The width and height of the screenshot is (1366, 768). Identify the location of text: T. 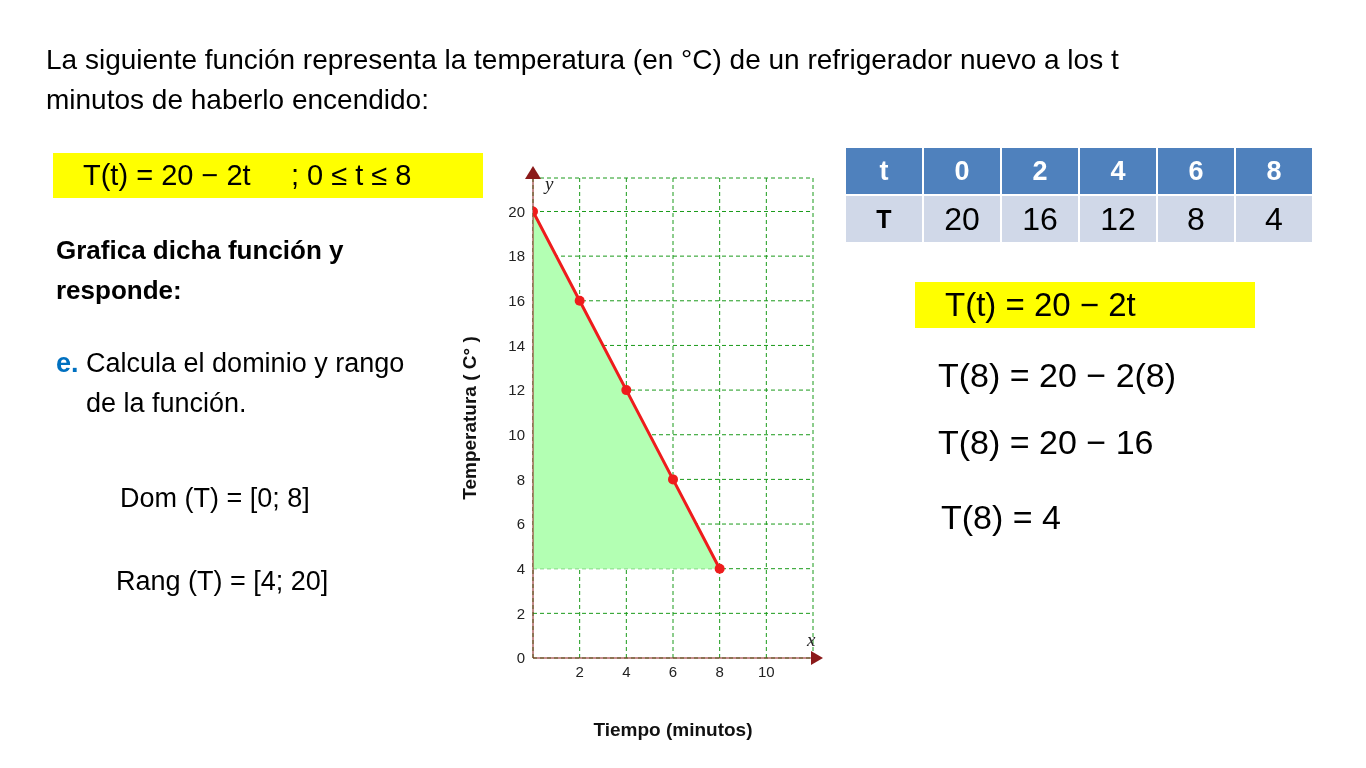
(884, 219).